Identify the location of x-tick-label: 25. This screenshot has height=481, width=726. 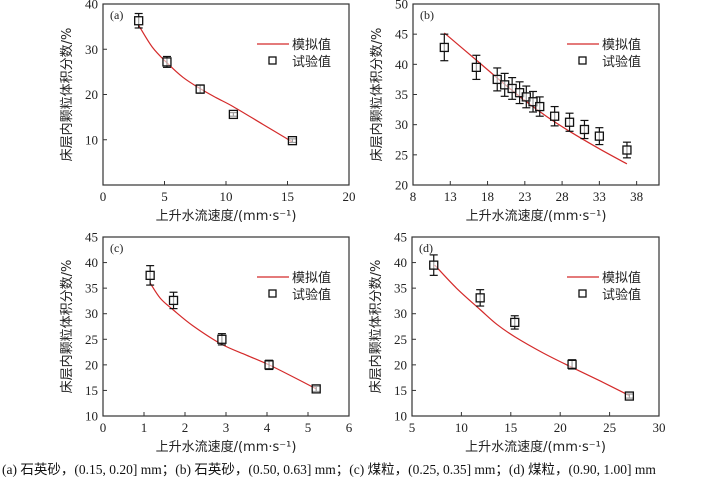
(609, 427).